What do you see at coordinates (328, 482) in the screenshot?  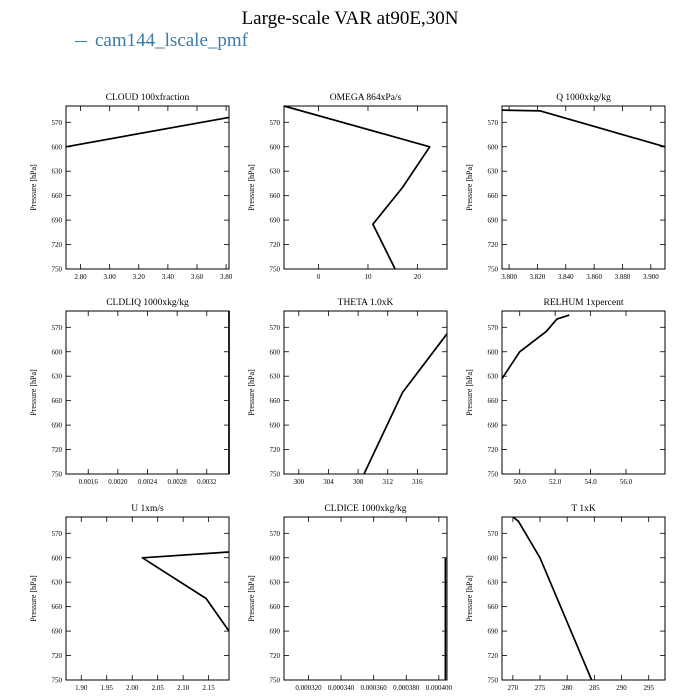 I see `x-tick-label: 304` at bounding box center [328, 482].